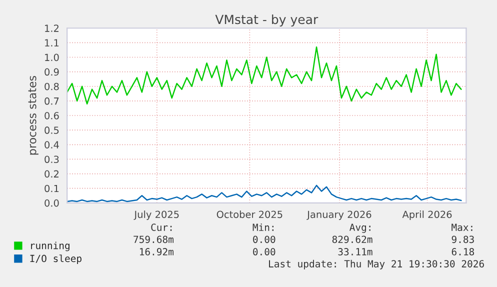 This screenshot has height=287, width=497. What do you see at coordinates (51, 144) in the screenshot?
I see `y-tick-label: 0.4` at bounding box center [51, 144].